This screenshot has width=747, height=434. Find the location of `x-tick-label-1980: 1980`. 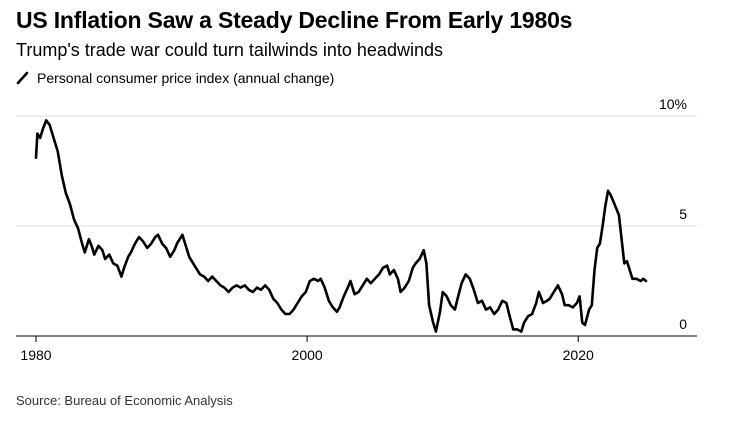

x-tick-label-1980: 1980 is located at coordinates (35, 355).